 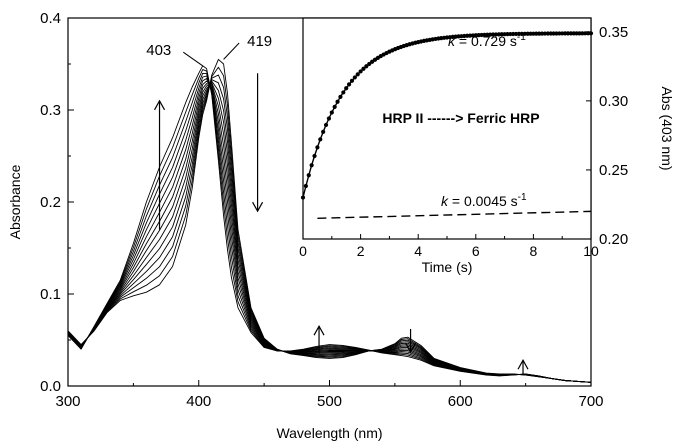 I want to click on inset-y-tick-label: 0.35, so click(x=613, y=32).